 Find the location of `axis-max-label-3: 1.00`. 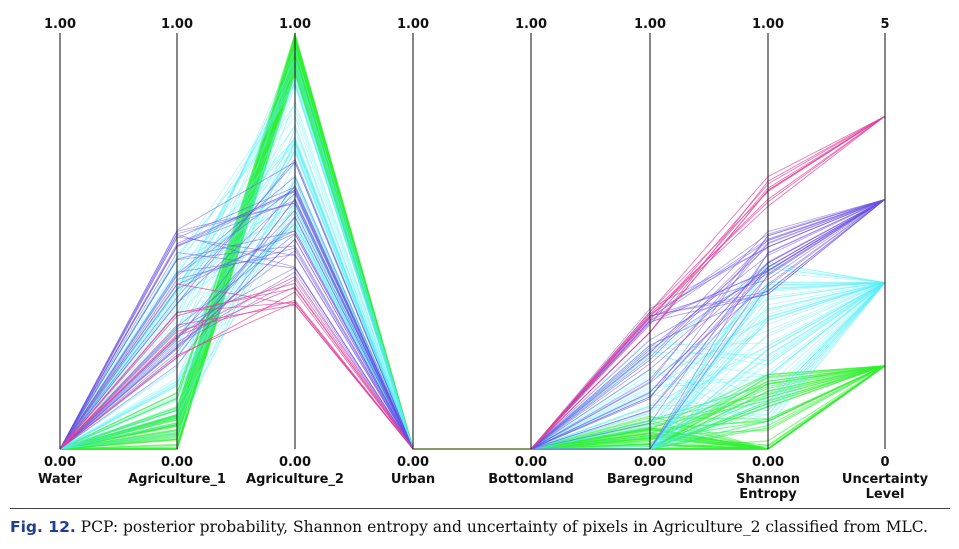

axis-max-label-3: 1.00 is located at coordinates (413, 24).